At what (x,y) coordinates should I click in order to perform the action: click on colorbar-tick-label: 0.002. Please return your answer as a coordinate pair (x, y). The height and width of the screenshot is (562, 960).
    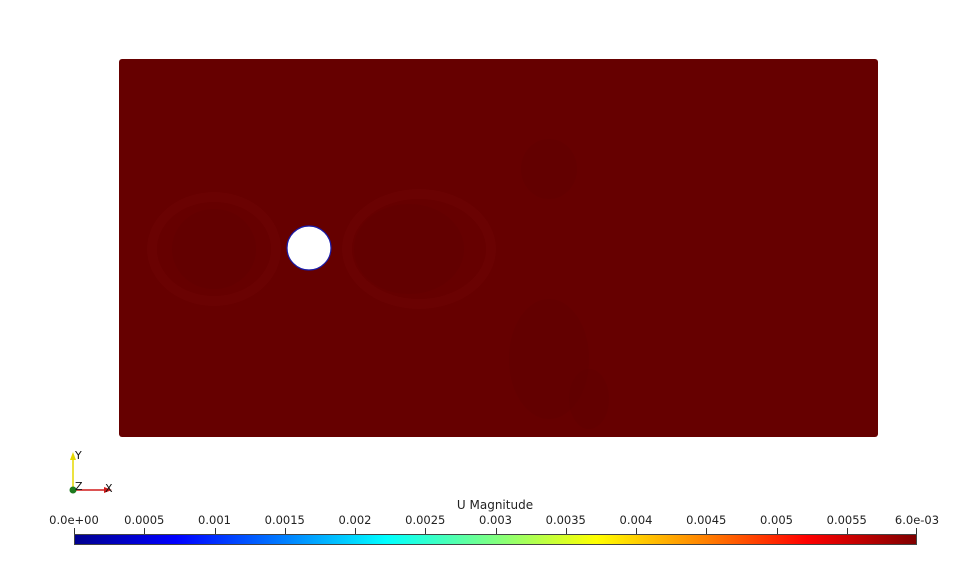
    Looking at the image, I should click on (355, 520).